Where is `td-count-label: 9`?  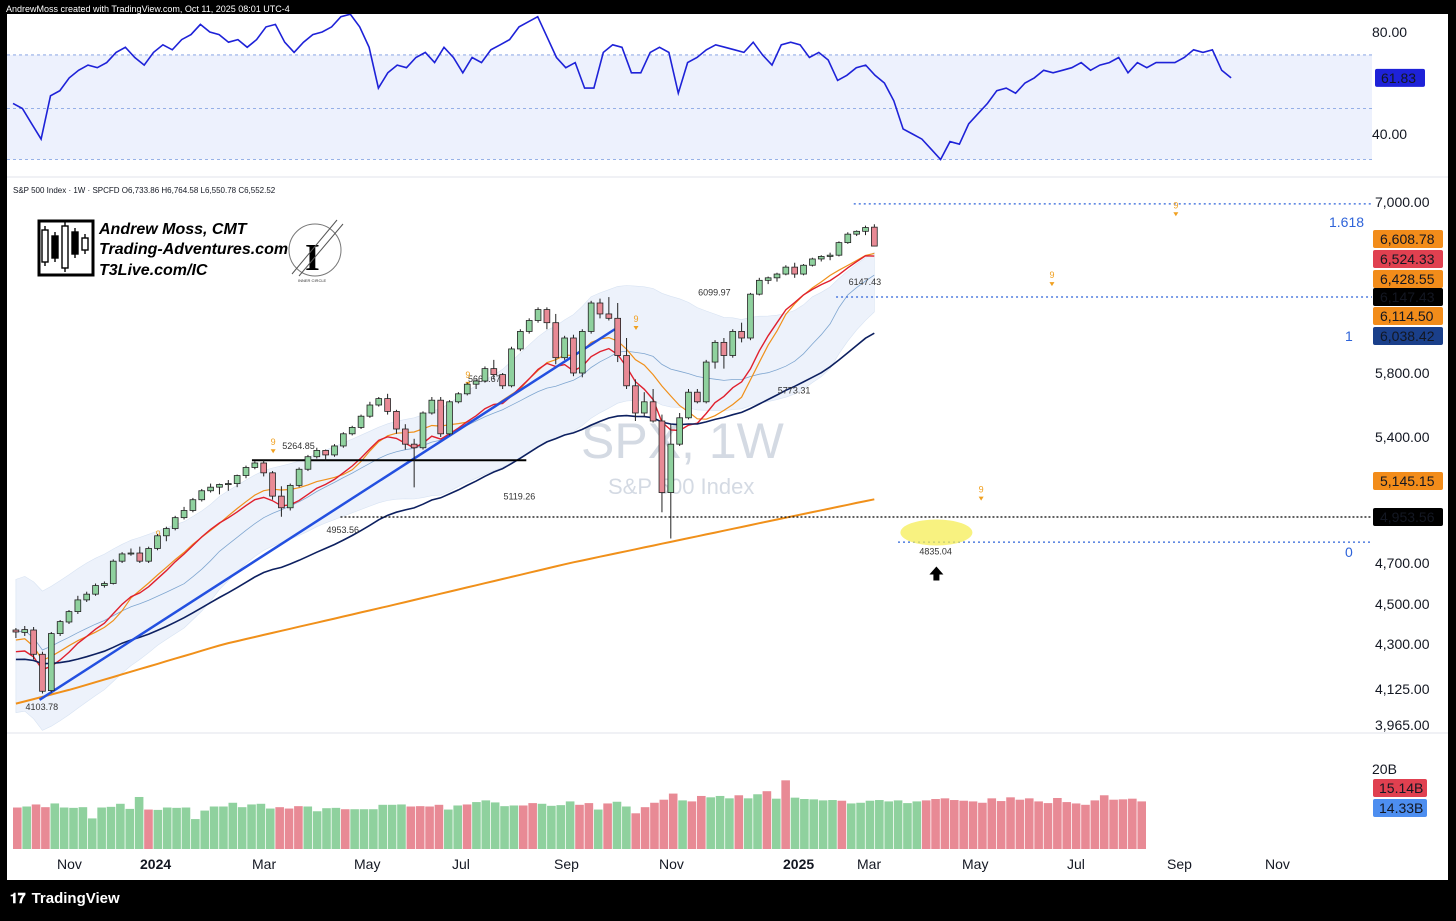
td-count-label: 9 is located at coordinates (981, 490).